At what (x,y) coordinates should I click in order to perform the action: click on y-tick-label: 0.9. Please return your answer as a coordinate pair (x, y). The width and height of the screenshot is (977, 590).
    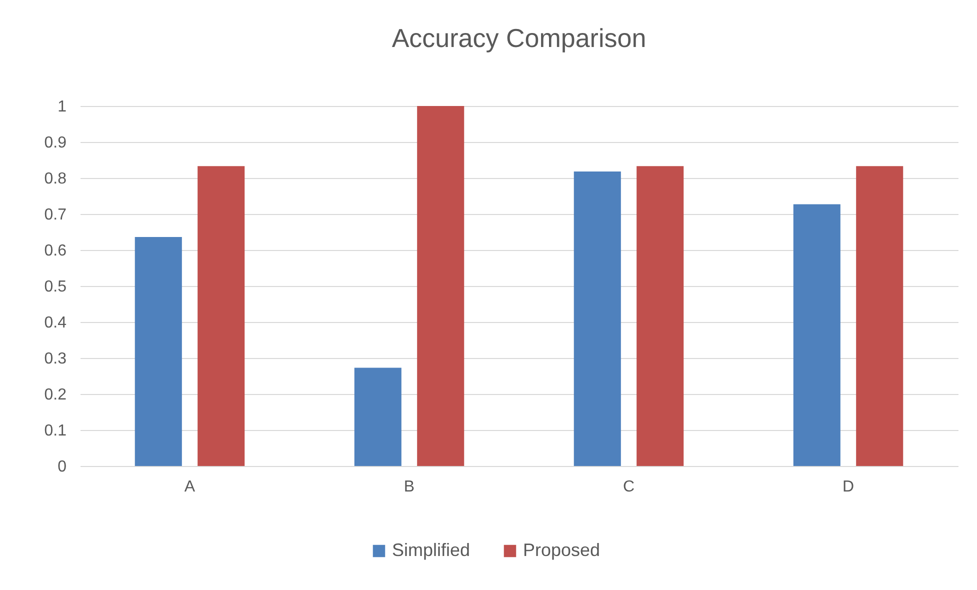
    Looking at the image, I should click on (55, 143).